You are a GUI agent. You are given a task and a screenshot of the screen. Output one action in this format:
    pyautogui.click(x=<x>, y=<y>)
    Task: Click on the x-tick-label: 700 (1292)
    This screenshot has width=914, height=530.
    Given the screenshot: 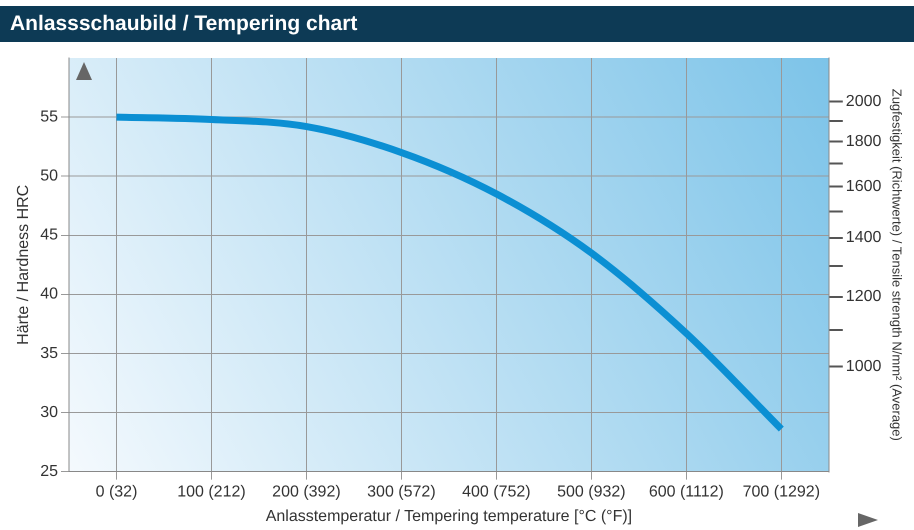 What is the action you would take?
    pyautogui.click(x=781, y=492)
    